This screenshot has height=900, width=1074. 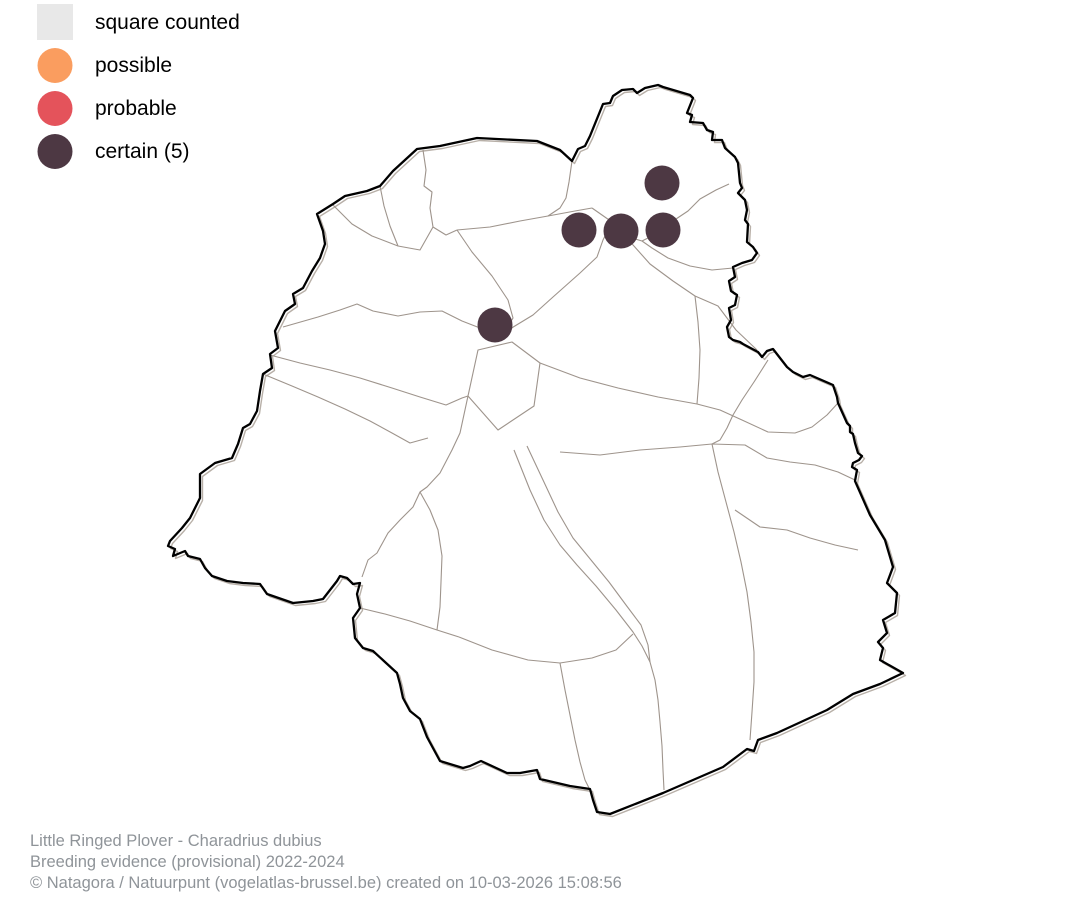 I want to click on certain-marker-icon, so click(x=55, y=151).